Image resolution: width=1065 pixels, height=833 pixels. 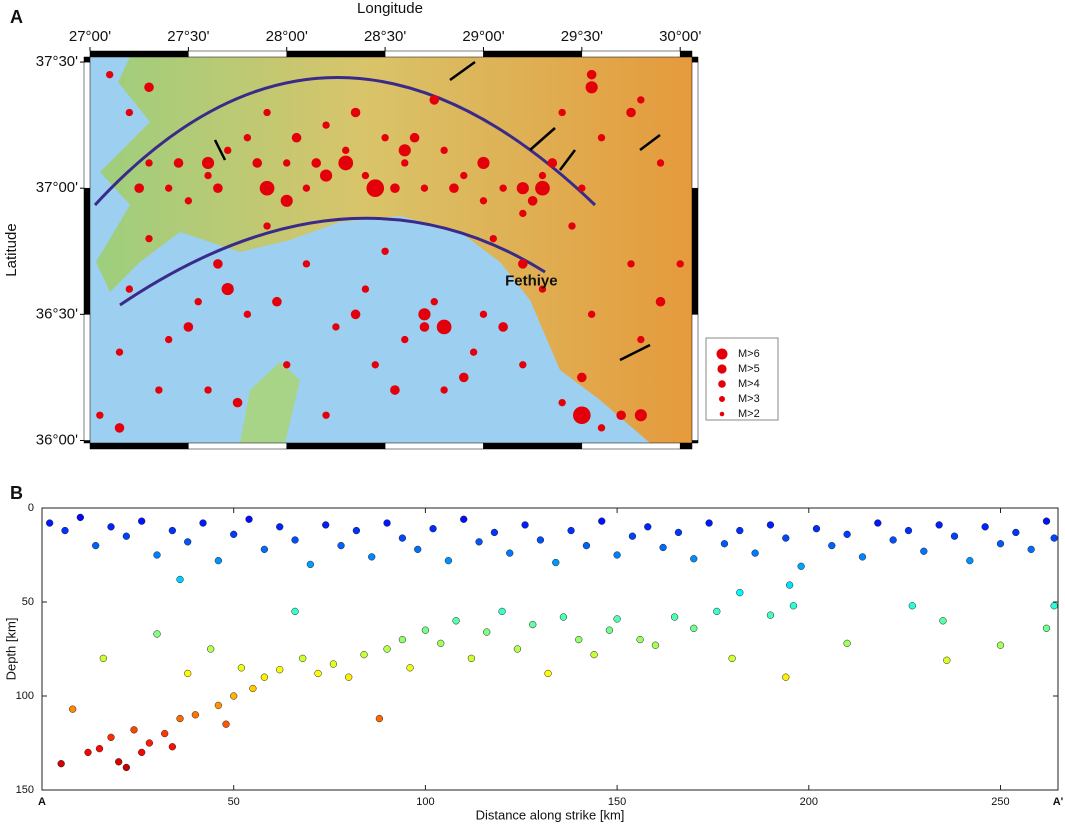 I want to click on legend-label: M>5, so click(x=749, y=369).